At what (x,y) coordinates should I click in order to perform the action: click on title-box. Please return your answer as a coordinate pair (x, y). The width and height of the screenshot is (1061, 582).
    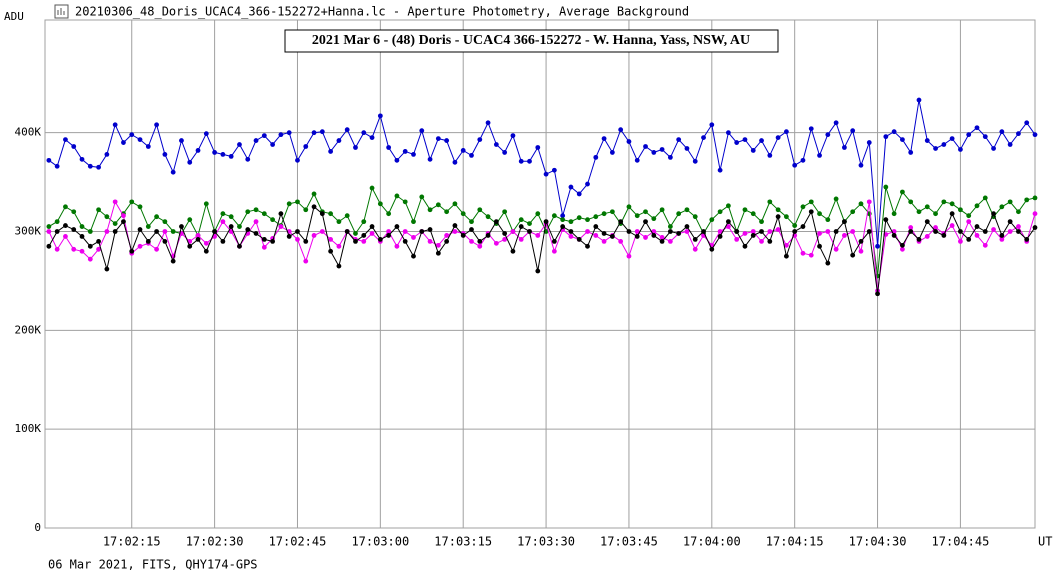
    Looking at the image, I should click on (531, 41).